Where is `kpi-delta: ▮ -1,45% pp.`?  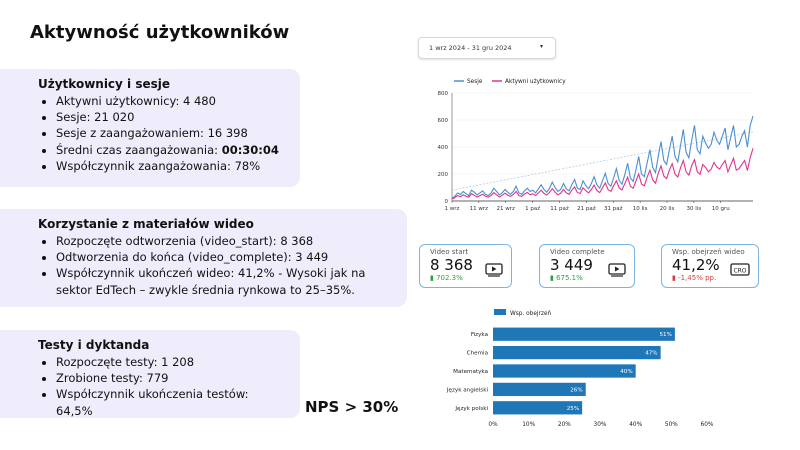
kpi-delta: ▮ -1,45% pp. is located at coordinates (694, 278).